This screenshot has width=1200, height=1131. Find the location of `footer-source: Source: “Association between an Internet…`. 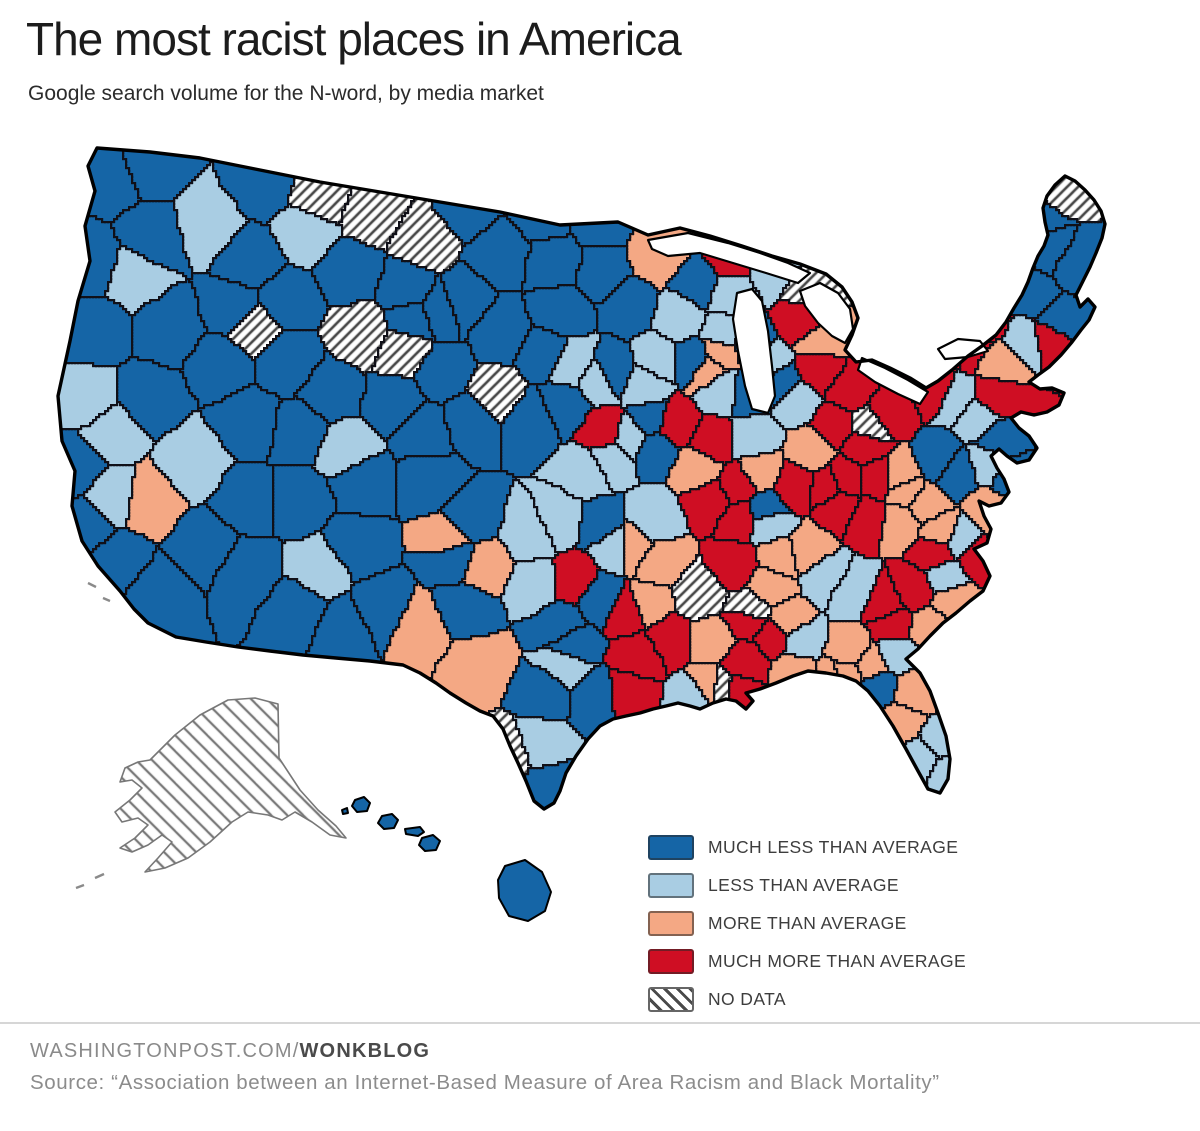

footer-source: Source: “Association between an Internet… is located at coordinates (485, 1082).